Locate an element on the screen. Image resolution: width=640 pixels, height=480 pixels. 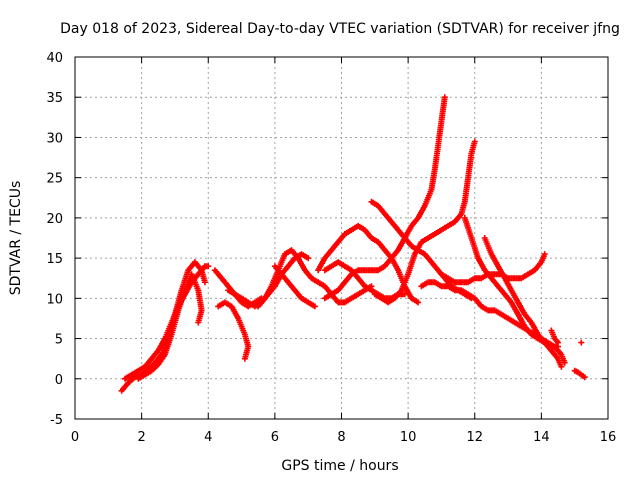
y-tick-label: 30 is located at coordinates (54, 138).